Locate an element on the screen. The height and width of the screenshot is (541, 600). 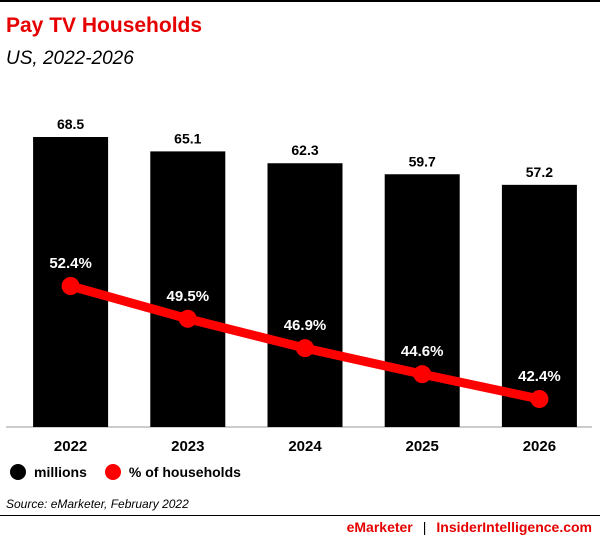
legend: millions % of households is located at coordinates (134, 472).